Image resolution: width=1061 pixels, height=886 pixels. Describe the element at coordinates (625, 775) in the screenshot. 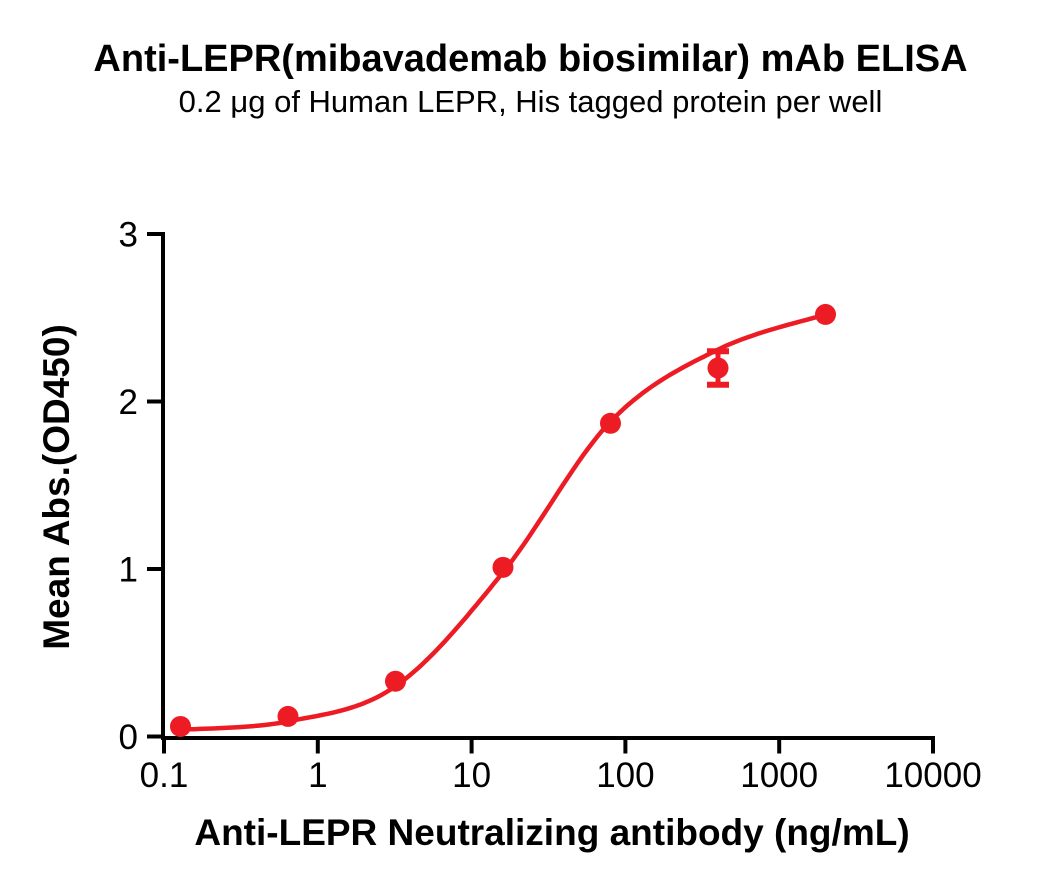

I see `x-tick-label: 100` at that location.